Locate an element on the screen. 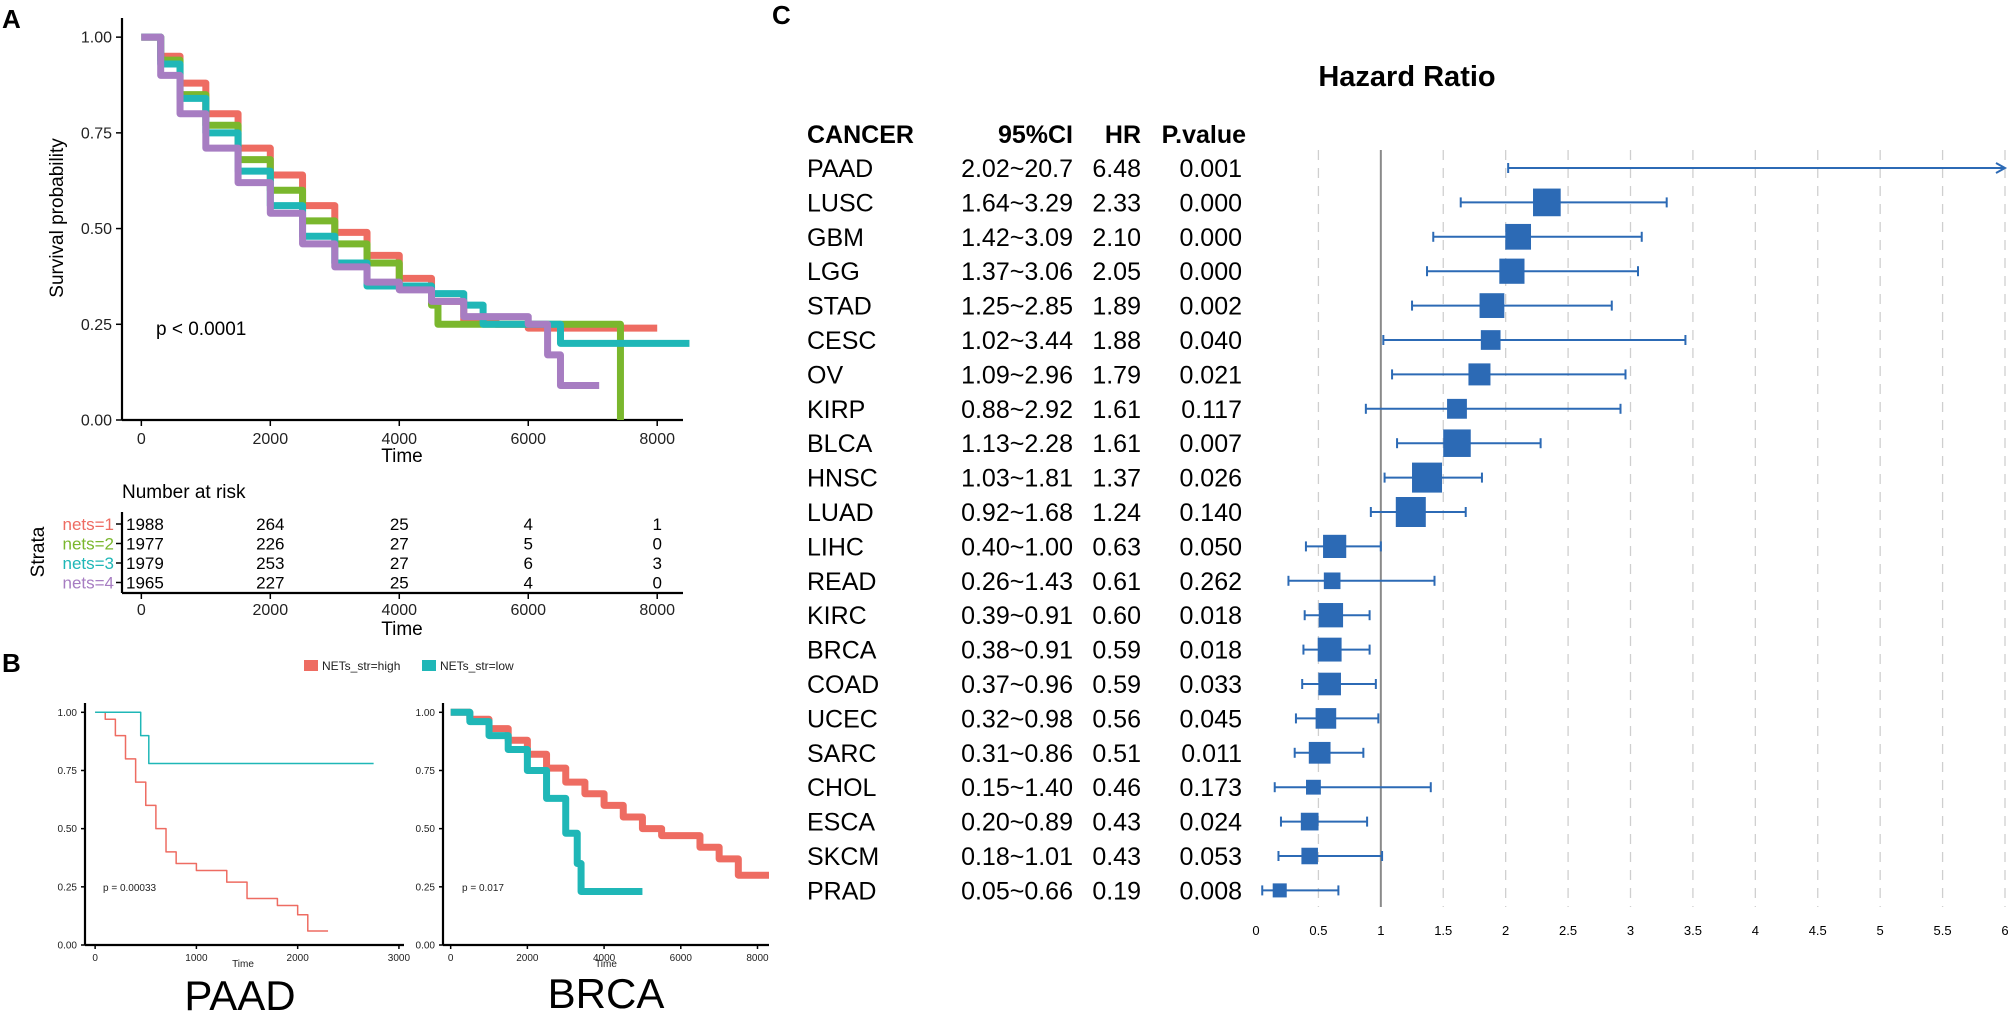  brca-ticks: 0 2000 4000 6000 8000 0.00 0.25 0.50 0.75 1.00 is located at coordinates (593, 836).